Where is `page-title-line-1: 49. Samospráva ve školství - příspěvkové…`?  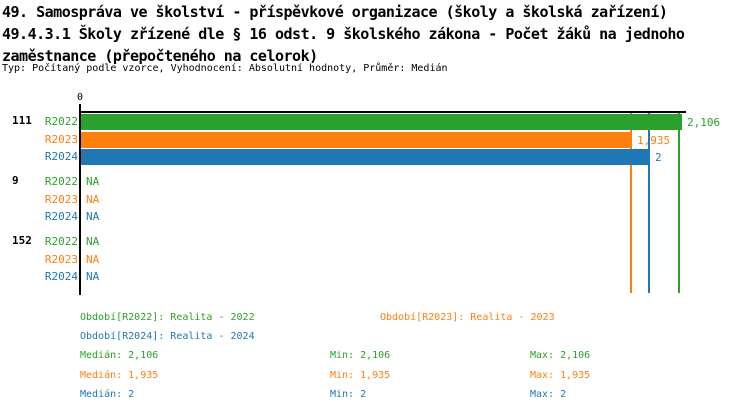 page-title-line-1: 49. Samospráva ve školství - příspěvkové… is located at coordinates (335, 12).